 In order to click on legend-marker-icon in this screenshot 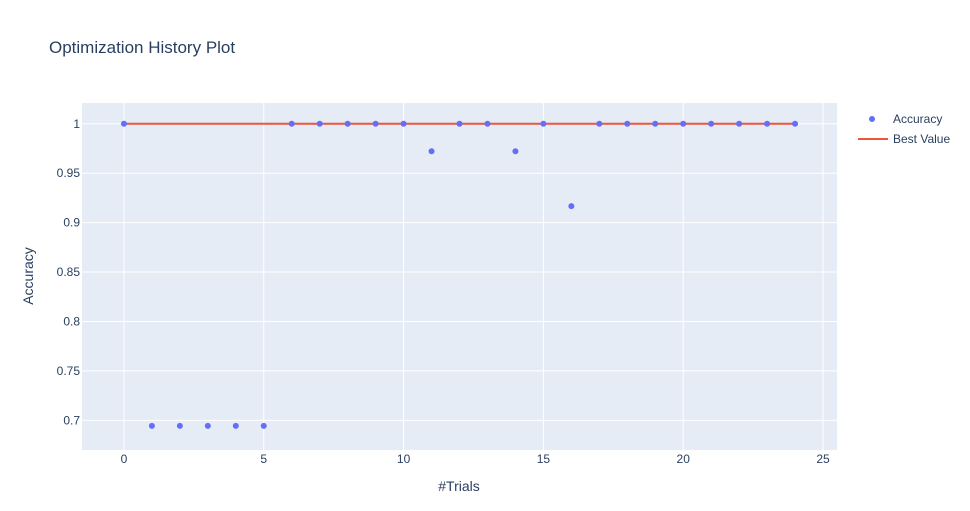, I will do `click(872, 119)`.